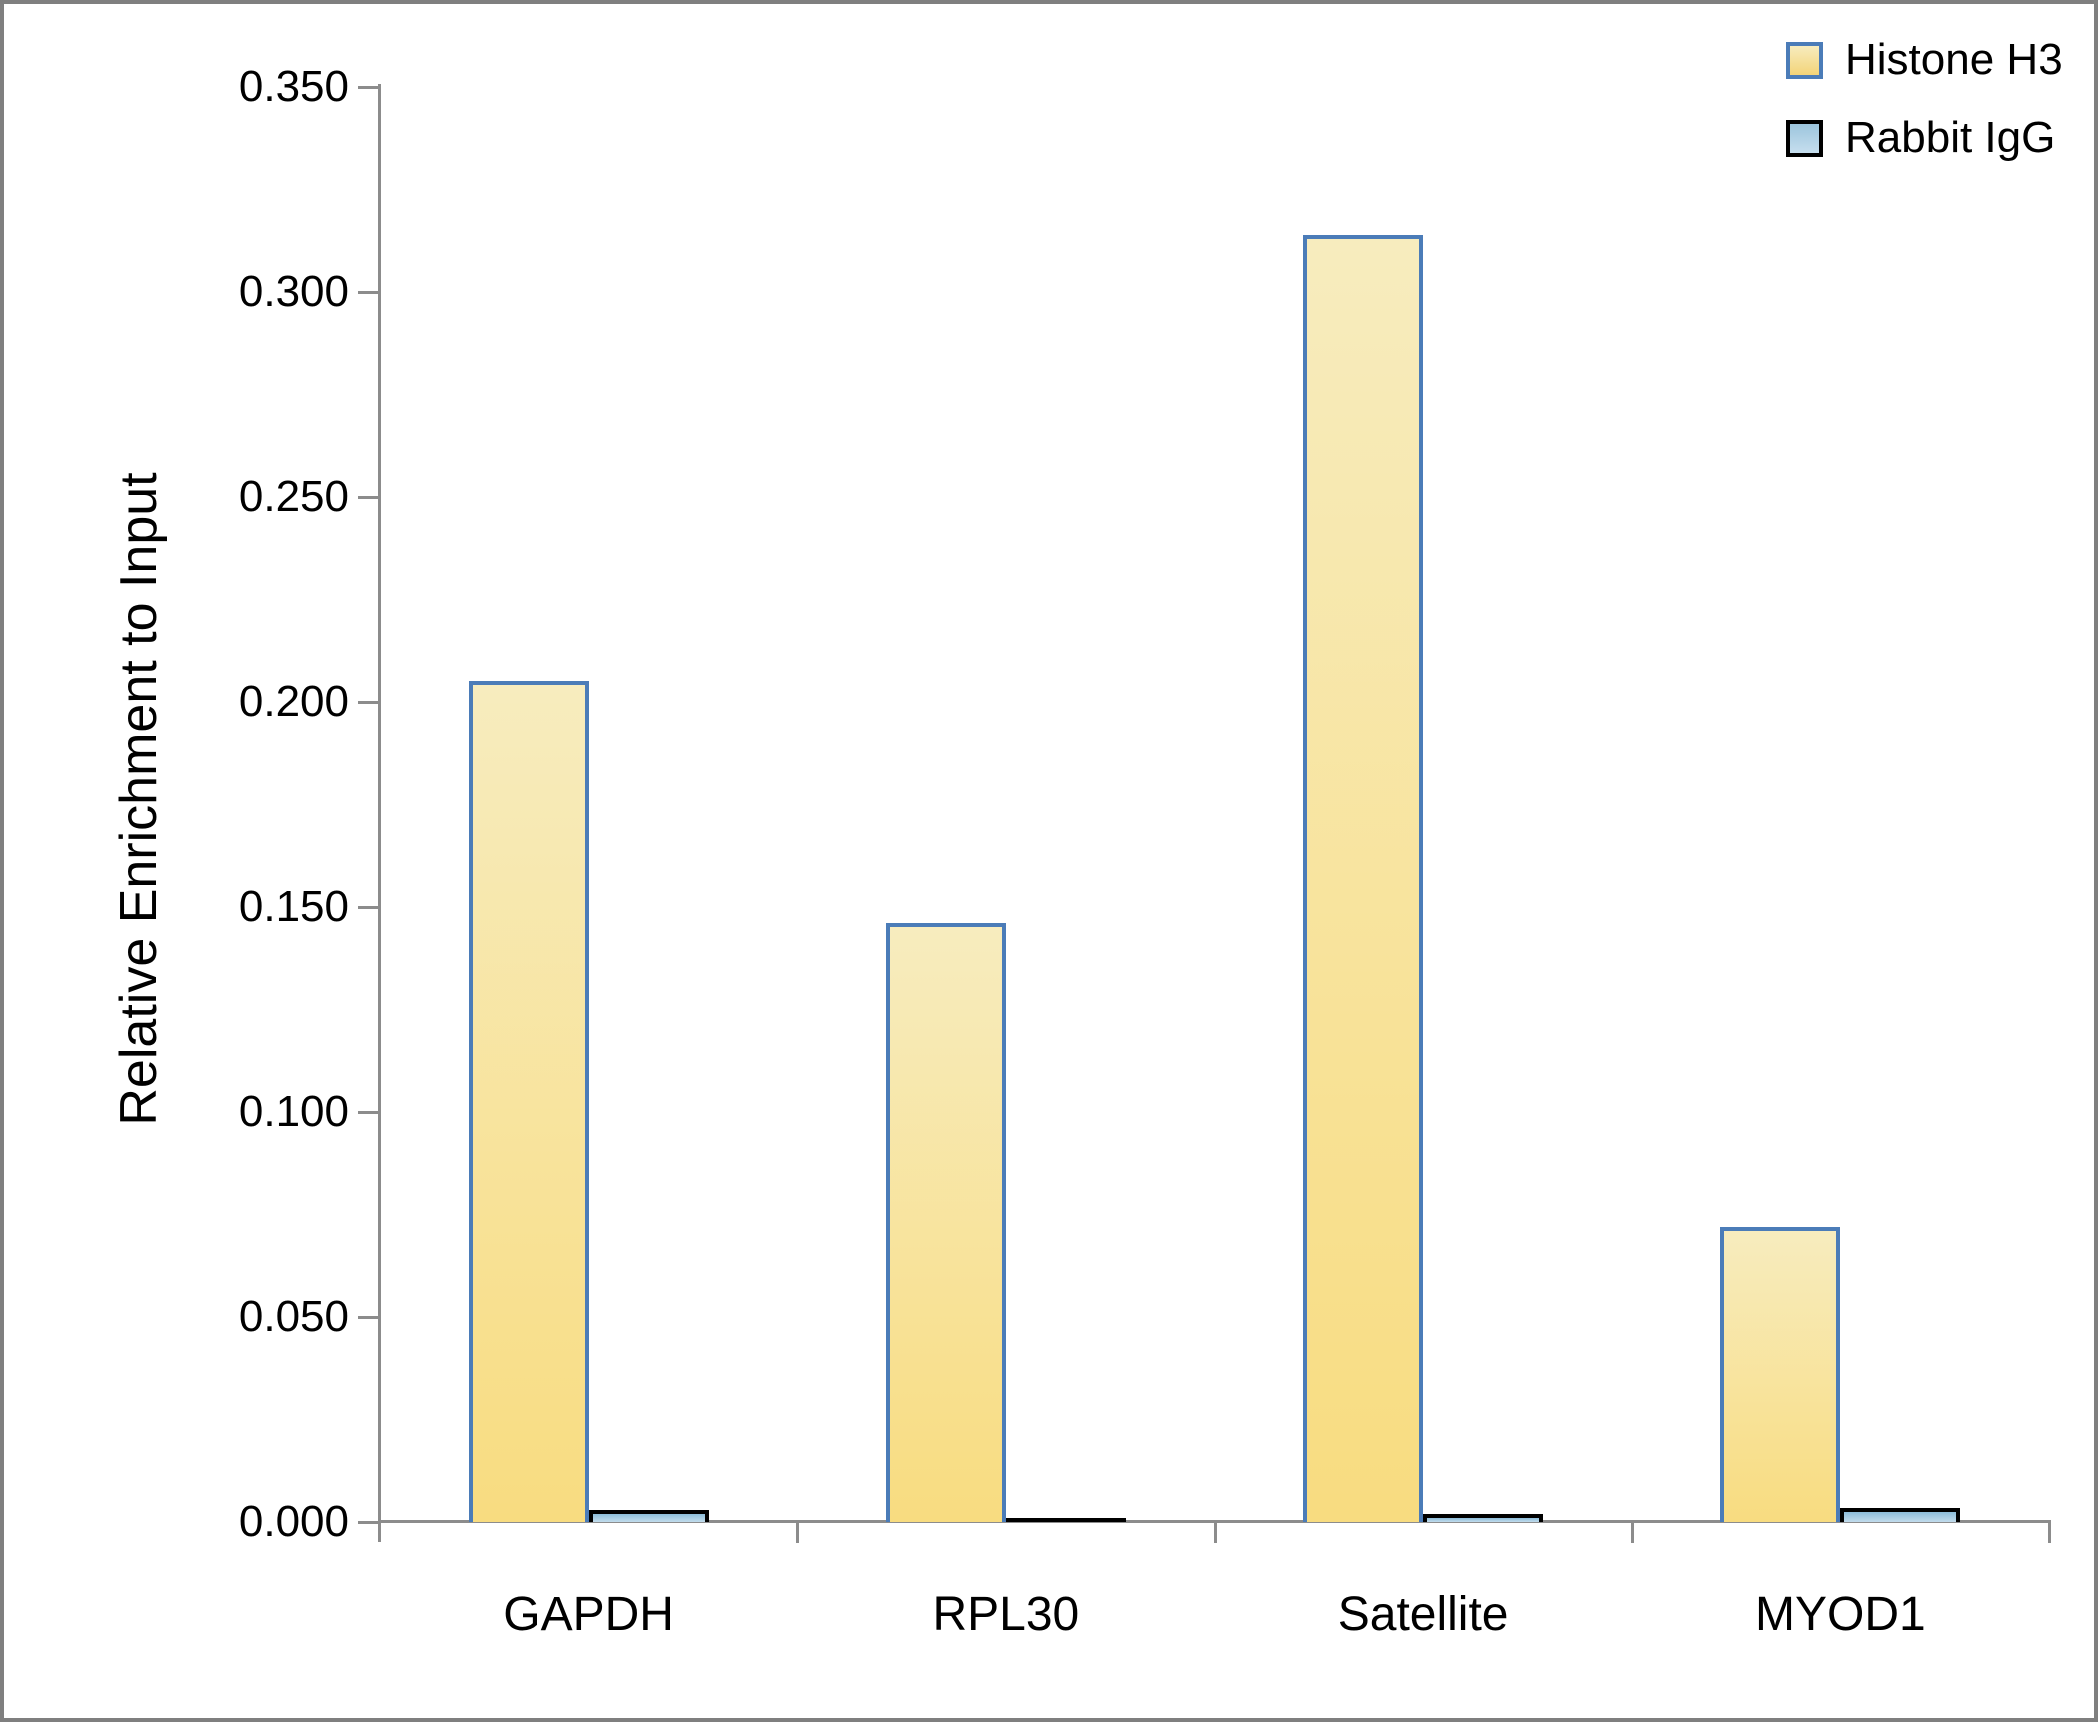  What do you see at coordinates (528, 1101) in the screenshot?
I see `bar-histone-h3-gapdh` at bounding box center [528, 1101].